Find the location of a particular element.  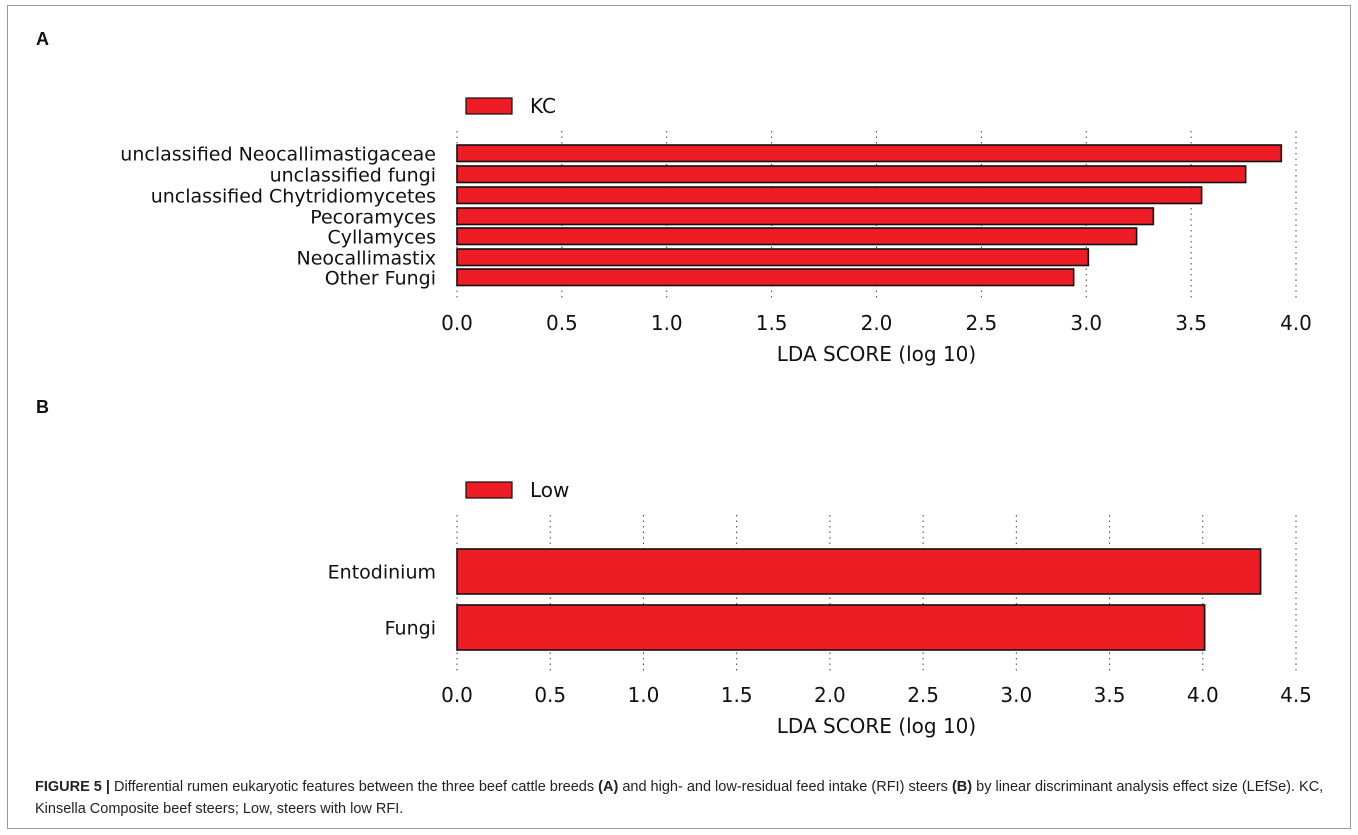

category-label: unclassified Neocallimastigaceae is located at coordinates (278, 154).